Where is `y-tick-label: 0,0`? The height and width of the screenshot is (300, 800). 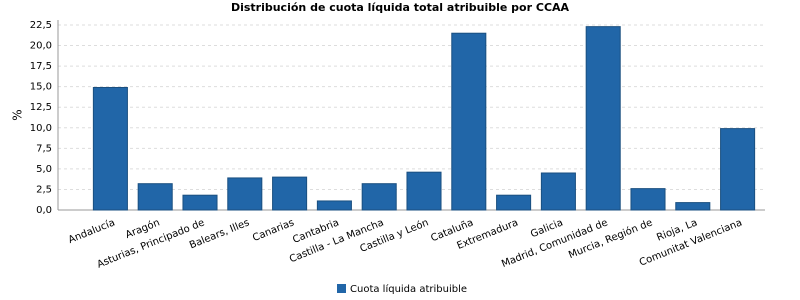 y-tick-label: 0,0 is located at coordinates (44, 210).